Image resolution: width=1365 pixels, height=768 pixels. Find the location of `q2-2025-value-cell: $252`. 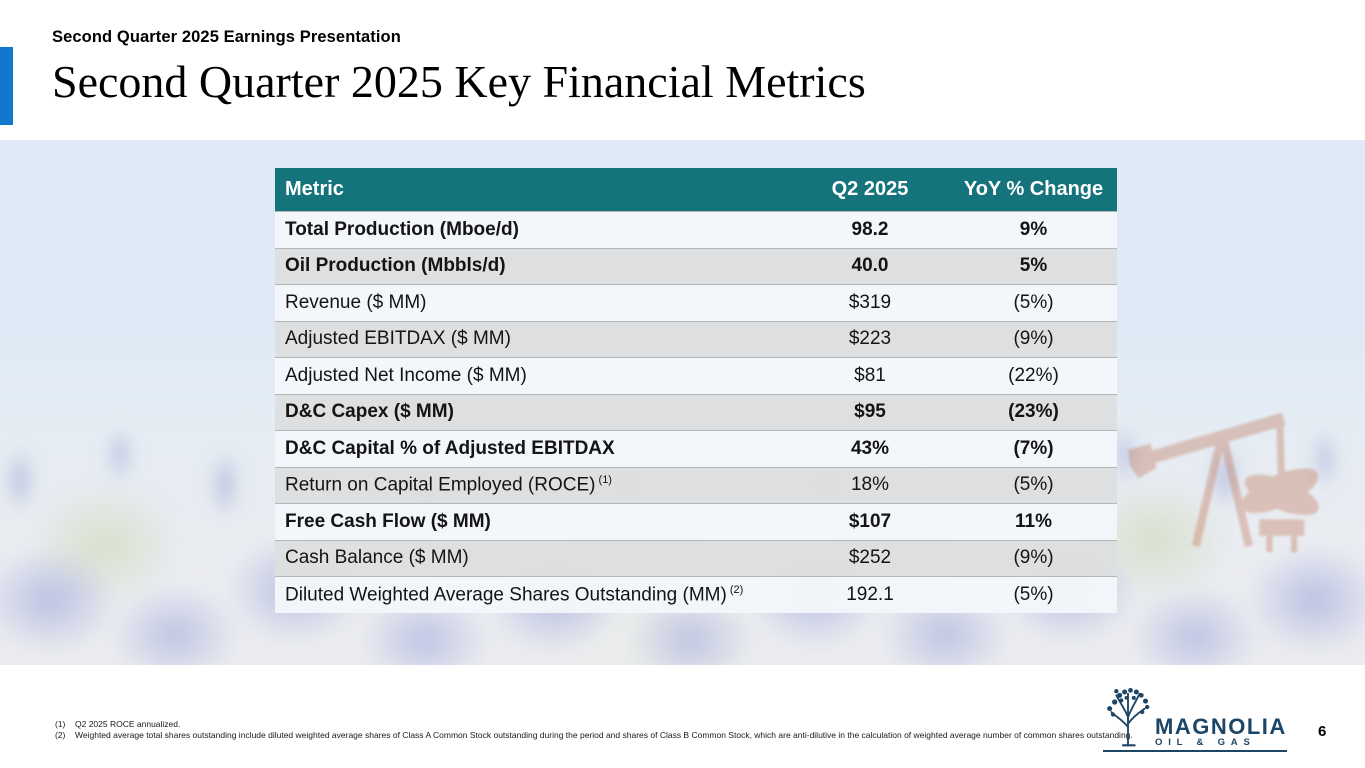

q2-2025-value-cell: $252 is located at coordinates (870, 558).